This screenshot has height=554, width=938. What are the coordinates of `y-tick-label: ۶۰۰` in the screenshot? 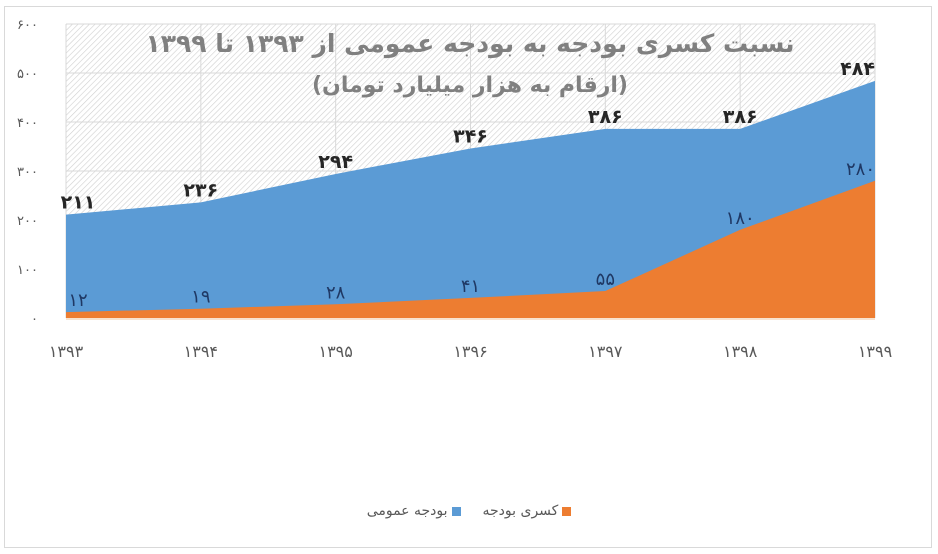 It's located at (27, 25).